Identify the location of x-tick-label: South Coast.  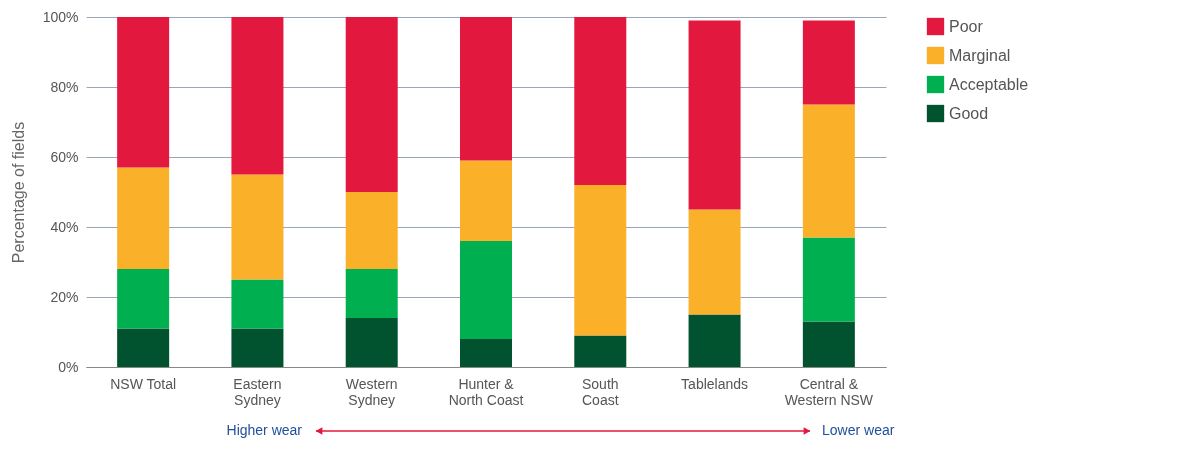
(600, 391).